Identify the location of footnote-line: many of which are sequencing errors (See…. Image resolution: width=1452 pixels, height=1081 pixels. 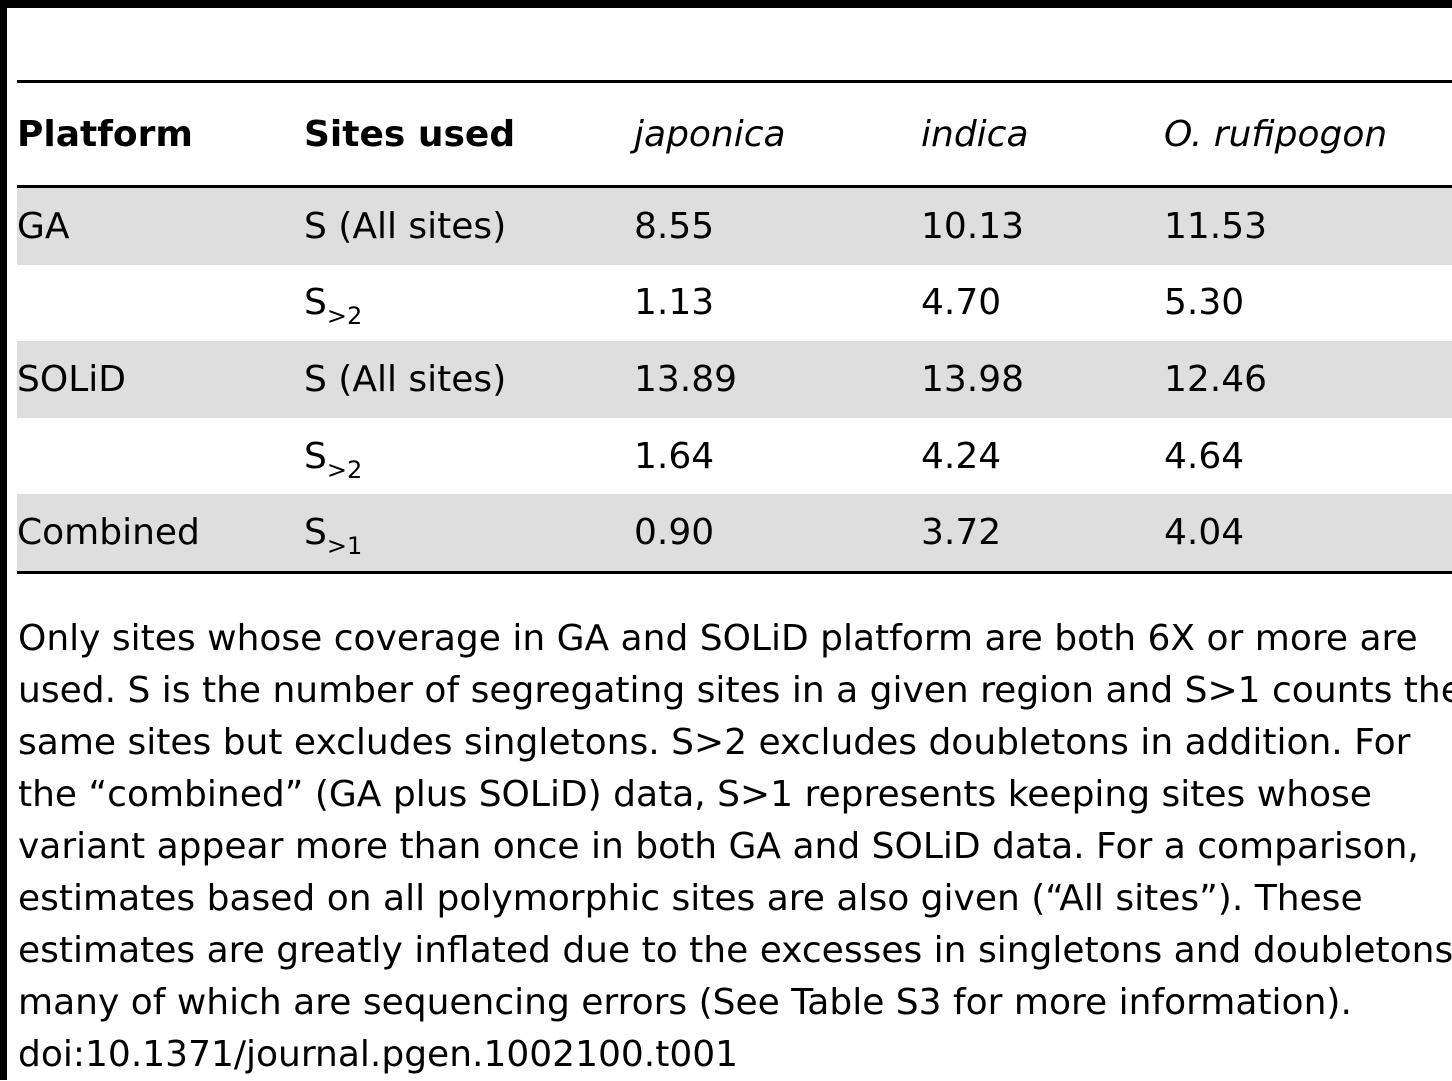
(685, 1002).